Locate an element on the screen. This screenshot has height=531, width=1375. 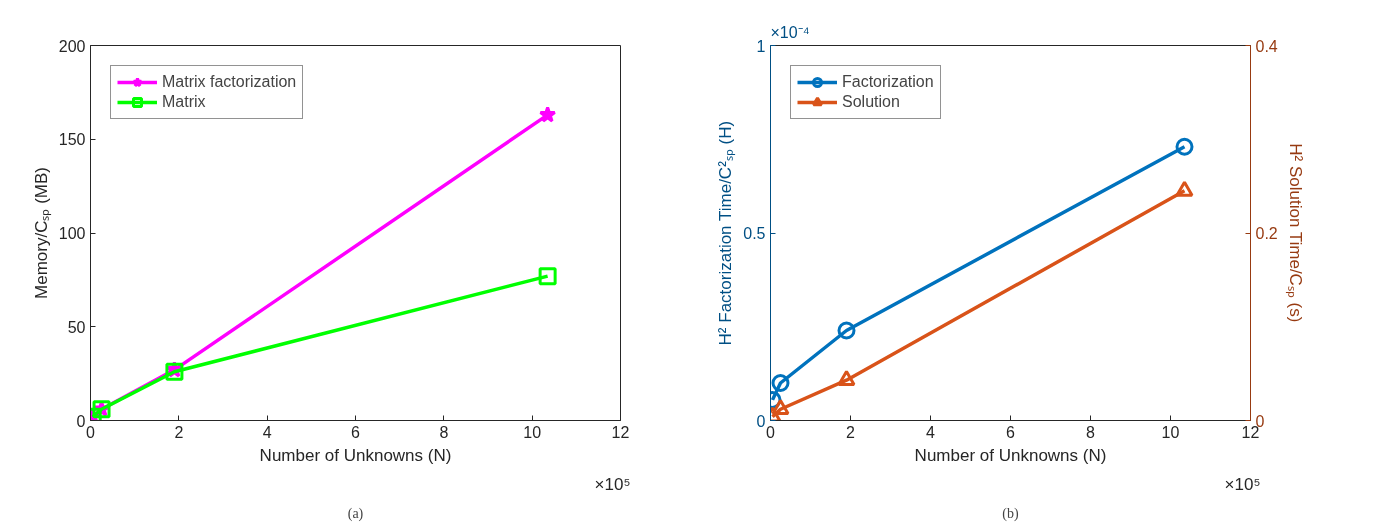
legend-label: Solution is located at coordinates (871, 102).